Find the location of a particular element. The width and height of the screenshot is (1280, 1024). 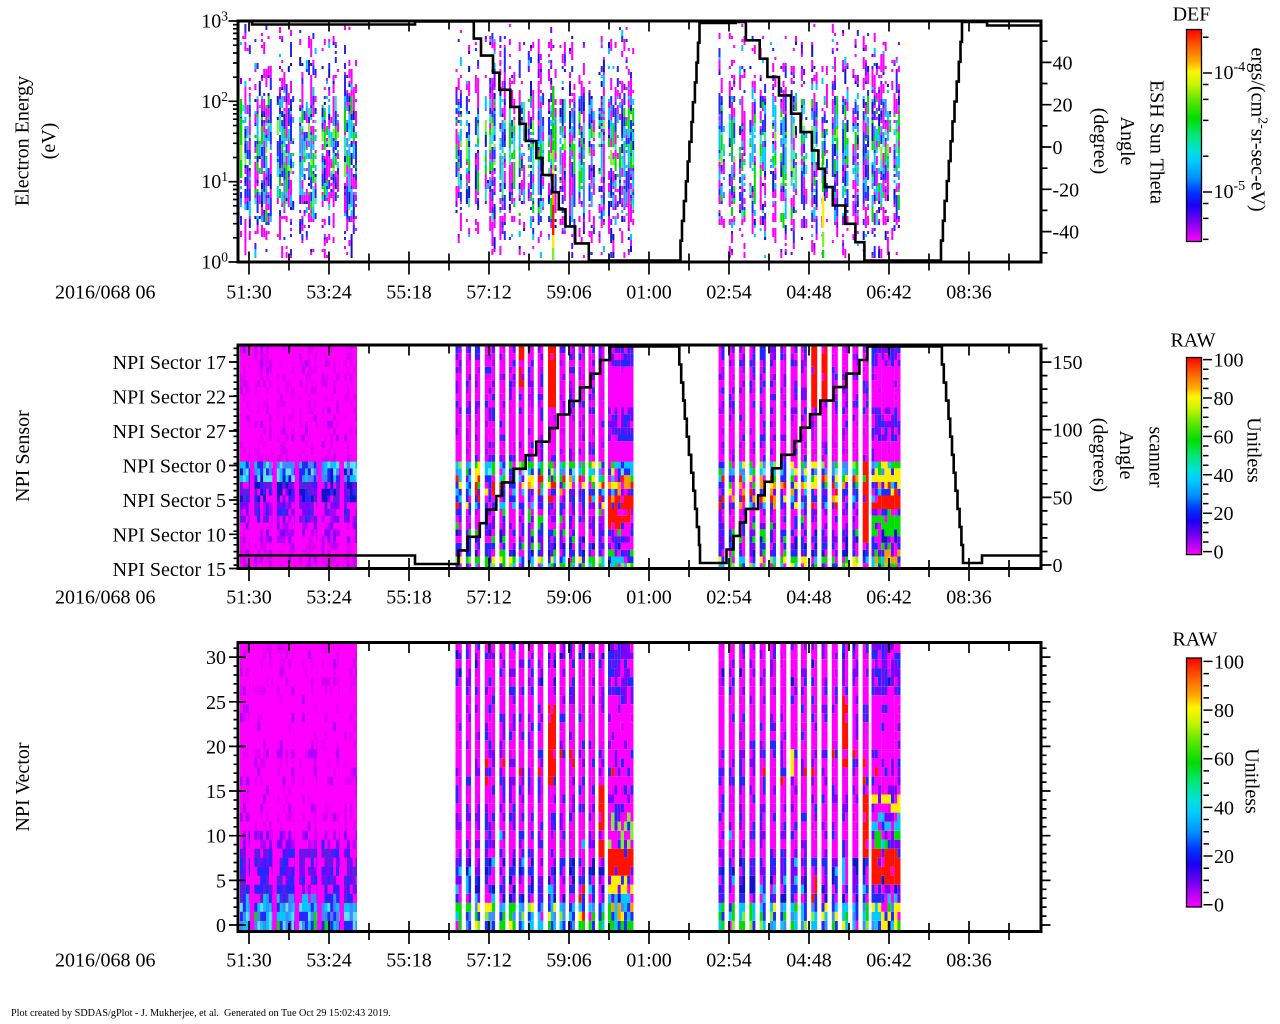

svg-text: 101 is located at coordinates (214, 181).